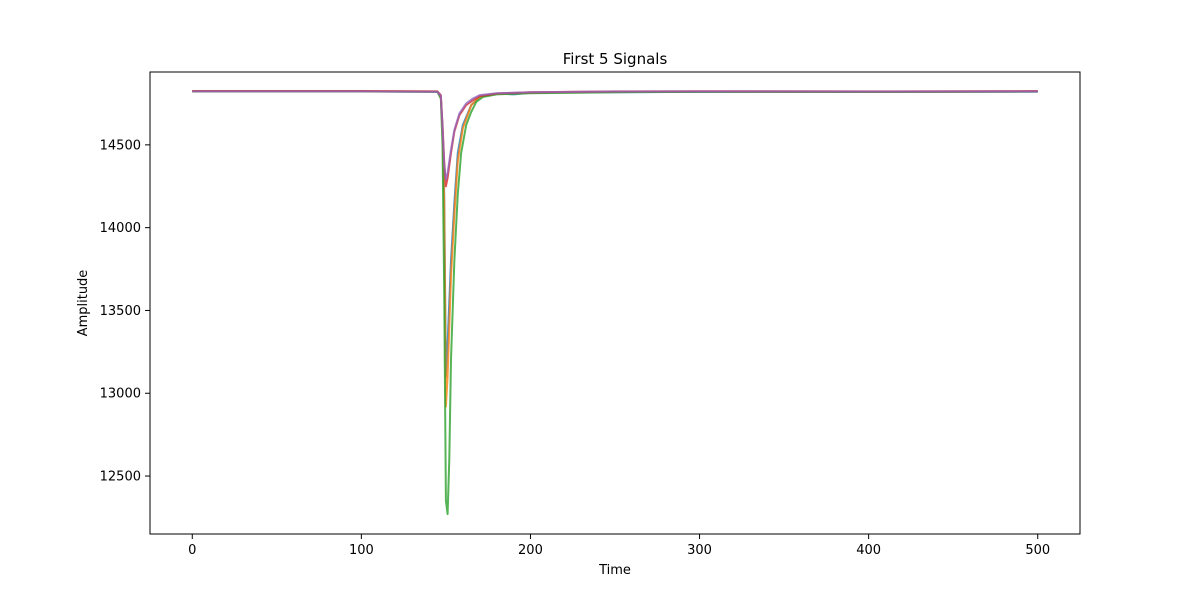  What do you see at coordinates (120, 228) in the screenshot?
I see `y-tick-label: 14000` at bounding box center [120, 228].